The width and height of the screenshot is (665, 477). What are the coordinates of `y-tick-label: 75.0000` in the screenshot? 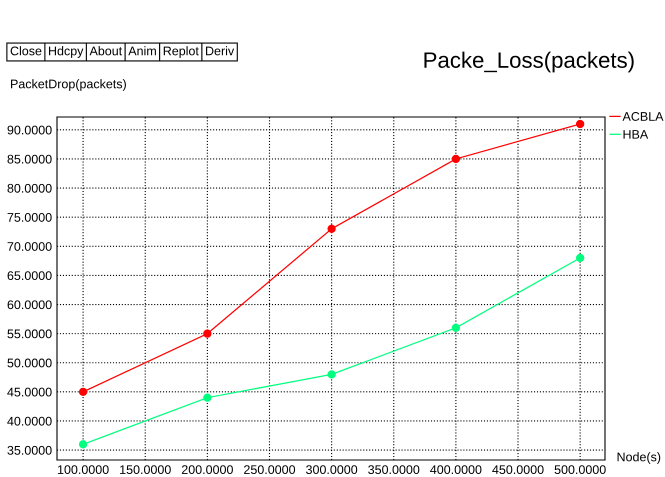 It's located at (30, 217).